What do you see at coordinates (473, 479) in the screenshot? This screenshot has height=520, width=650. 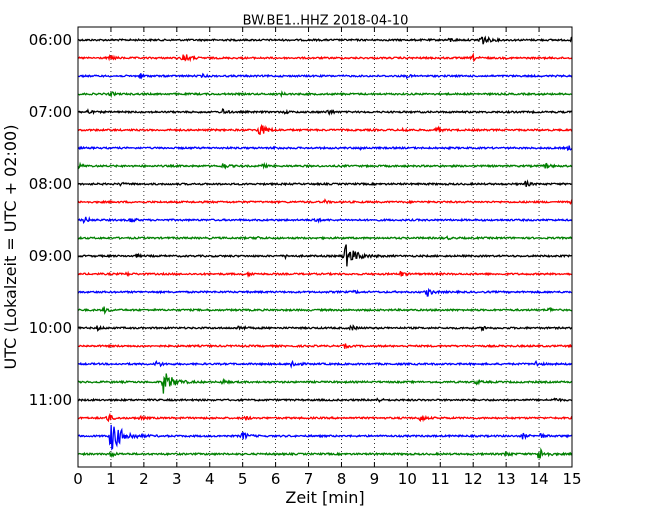 I see `x-tick-label: 12` at bounding box center [473, 479].